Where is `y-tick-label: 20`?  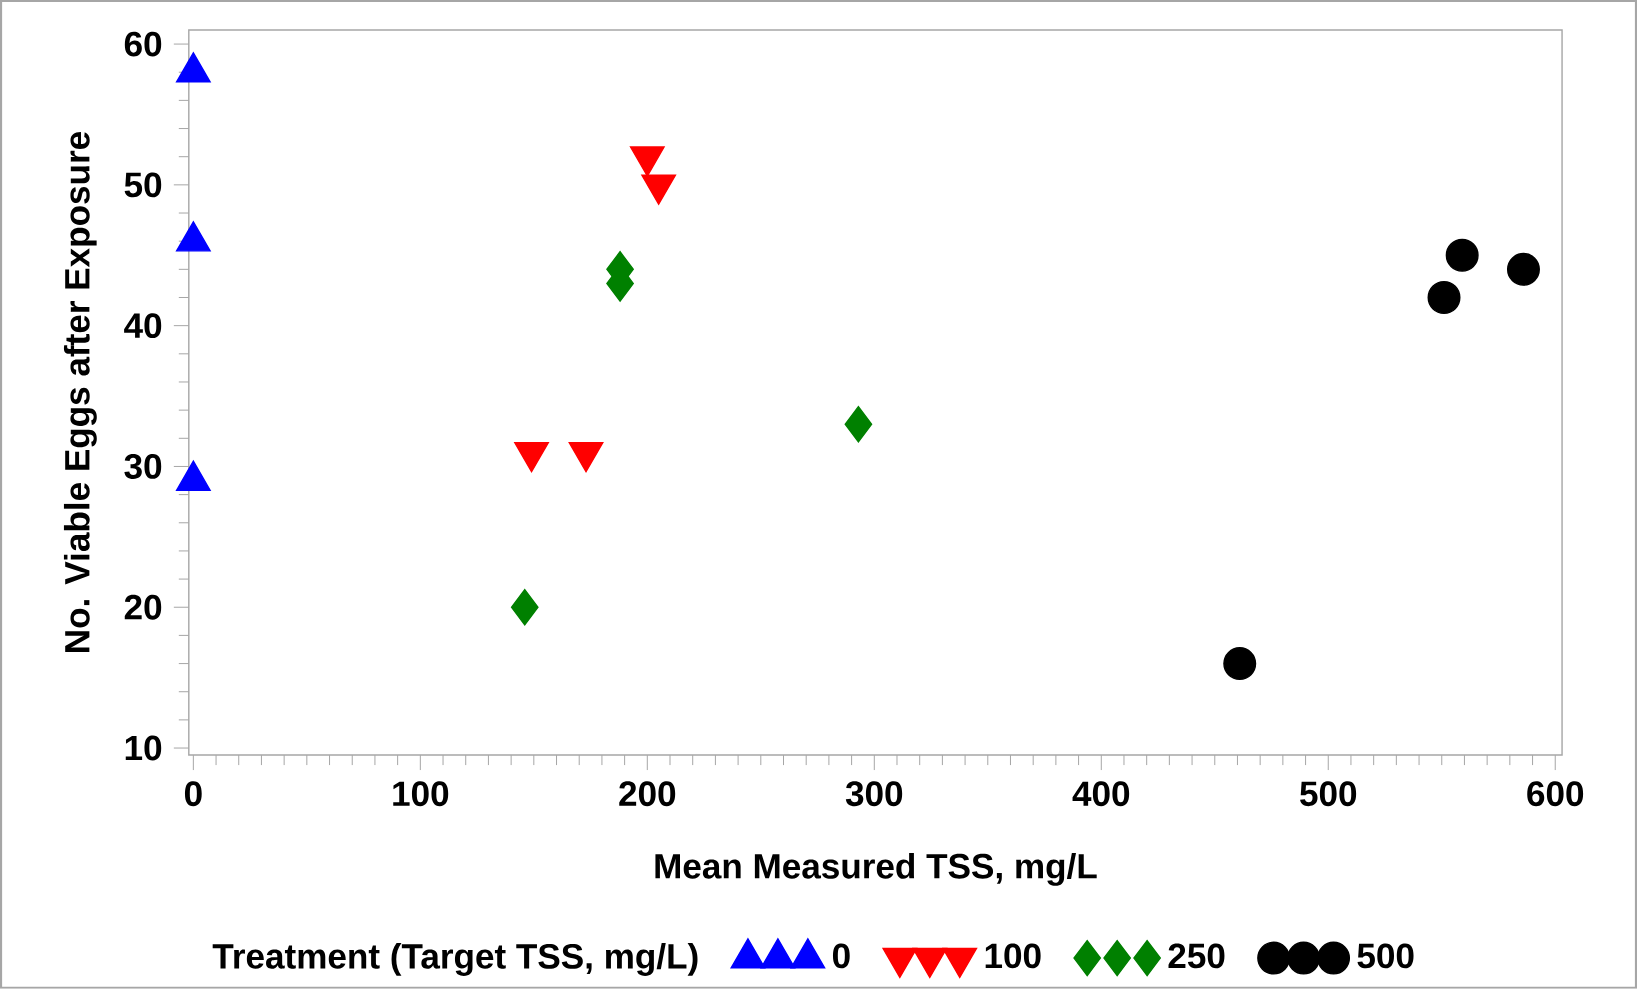
y-tick-label: 20 is located at coordinates (143, 607).